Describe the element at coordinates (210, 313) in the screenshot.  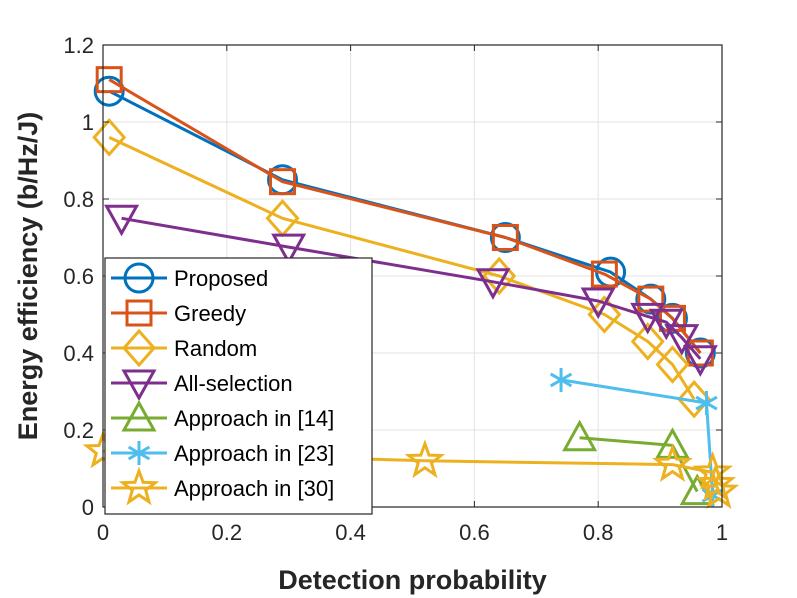
I see `legend-label: Greedy` at that location.